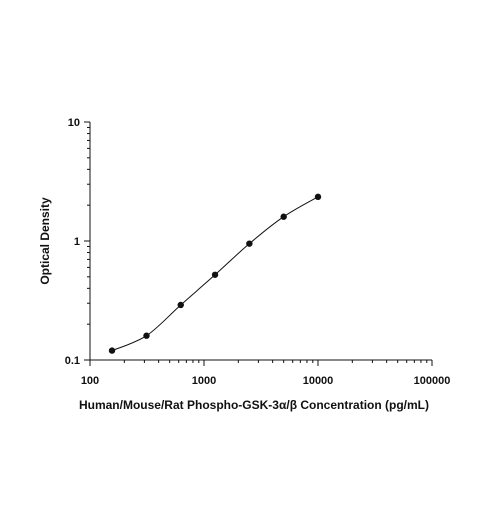 The image size is (500, 505). What do you see at coordinates (432, 381) in the screenshot?
I see `x-tick-label: 100000` at bounding box center [432, 381].